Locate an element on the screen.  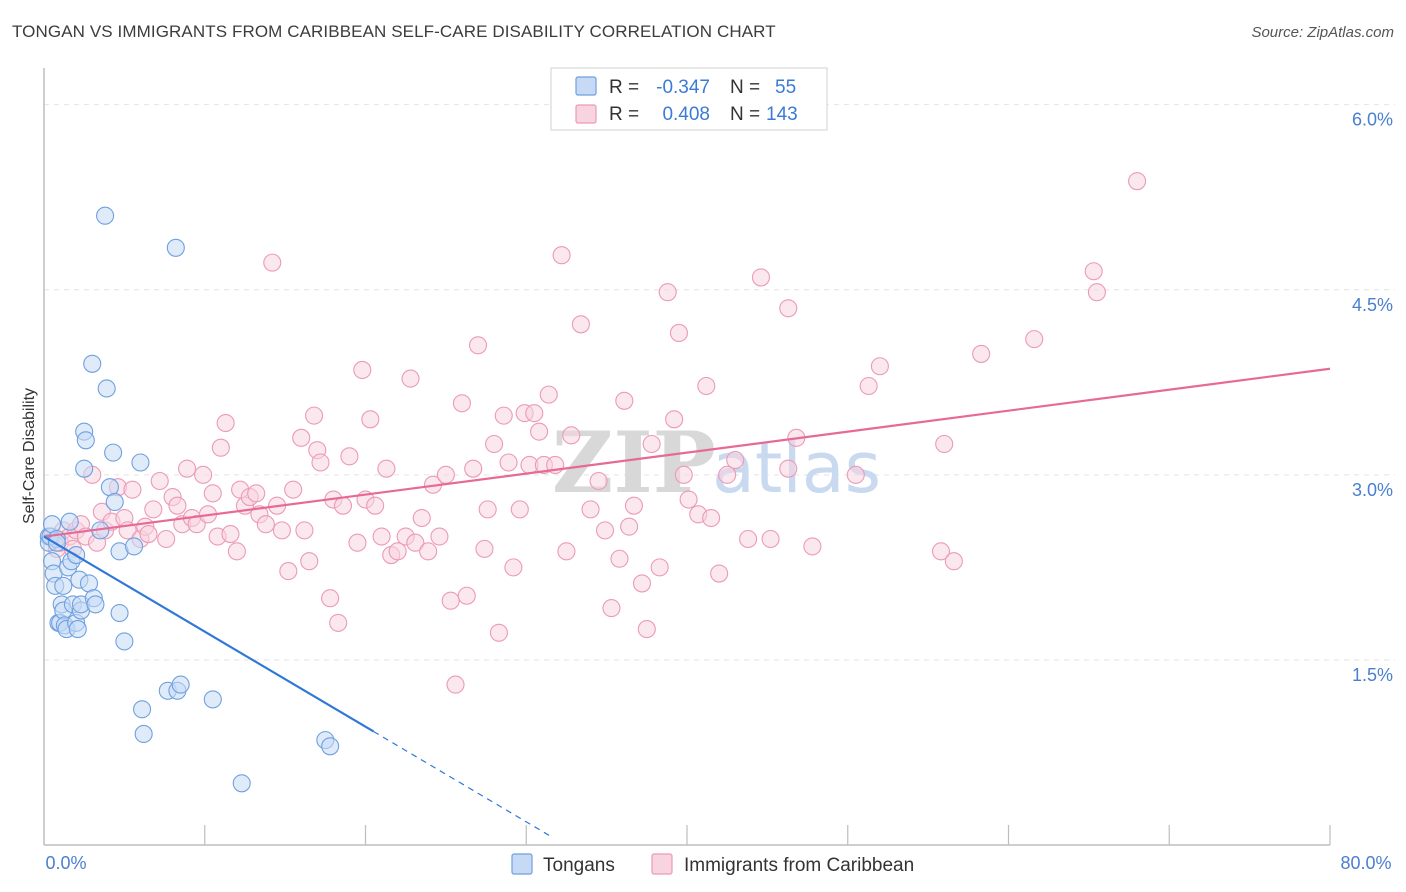
y-tick-labels: 1.5% 3.0% 4.5% 6.0% is located at coordinates (1372, 397).